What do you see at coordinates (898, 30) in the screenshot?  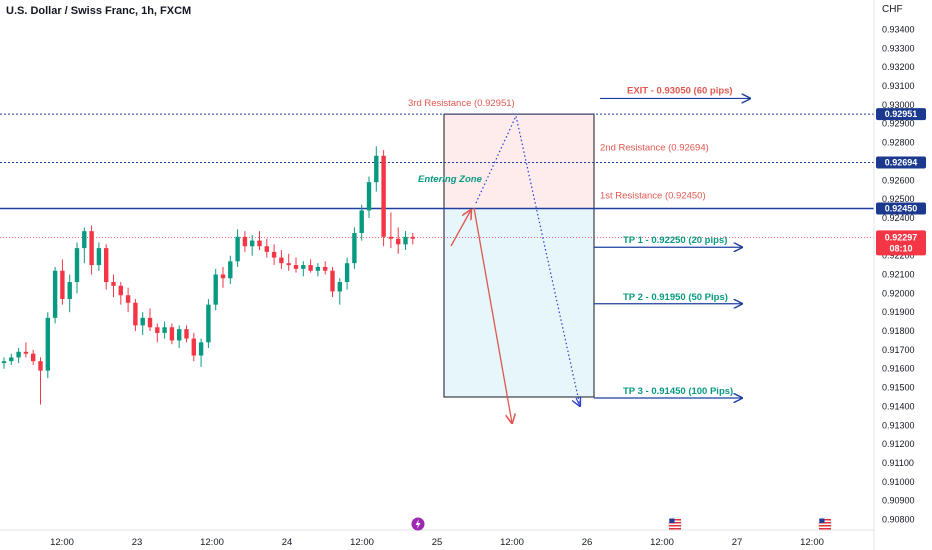 I see `y-tick-label: 0.93400` at bounding box center [898, 30].